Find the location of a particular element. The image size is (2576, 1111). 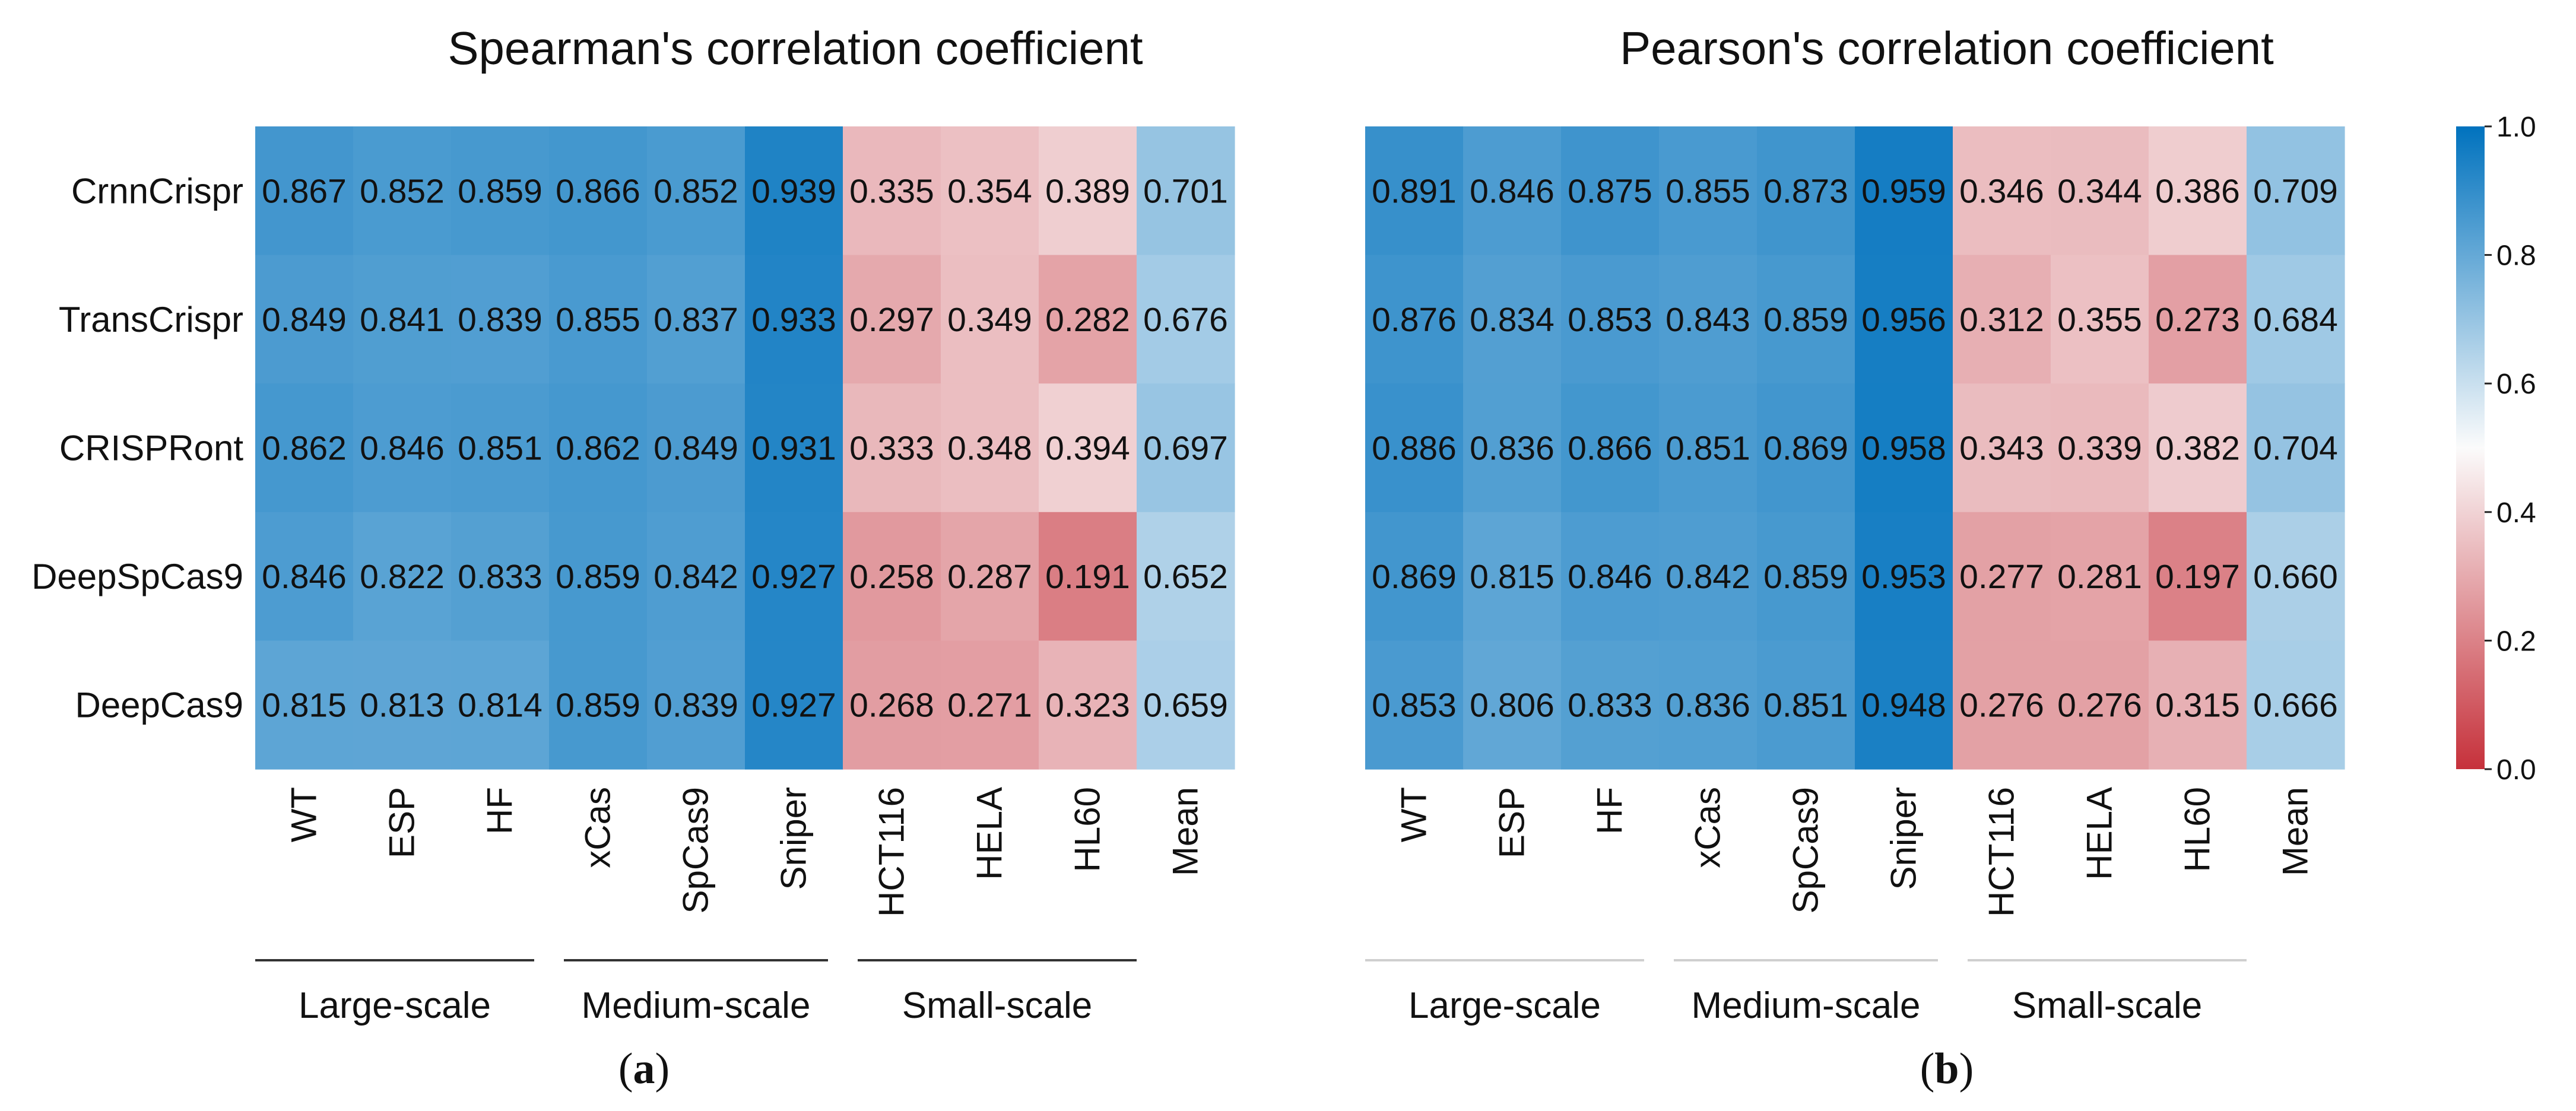

spearman-cell-TransCrispr-HCT116 is located at coordinates (892, 319).